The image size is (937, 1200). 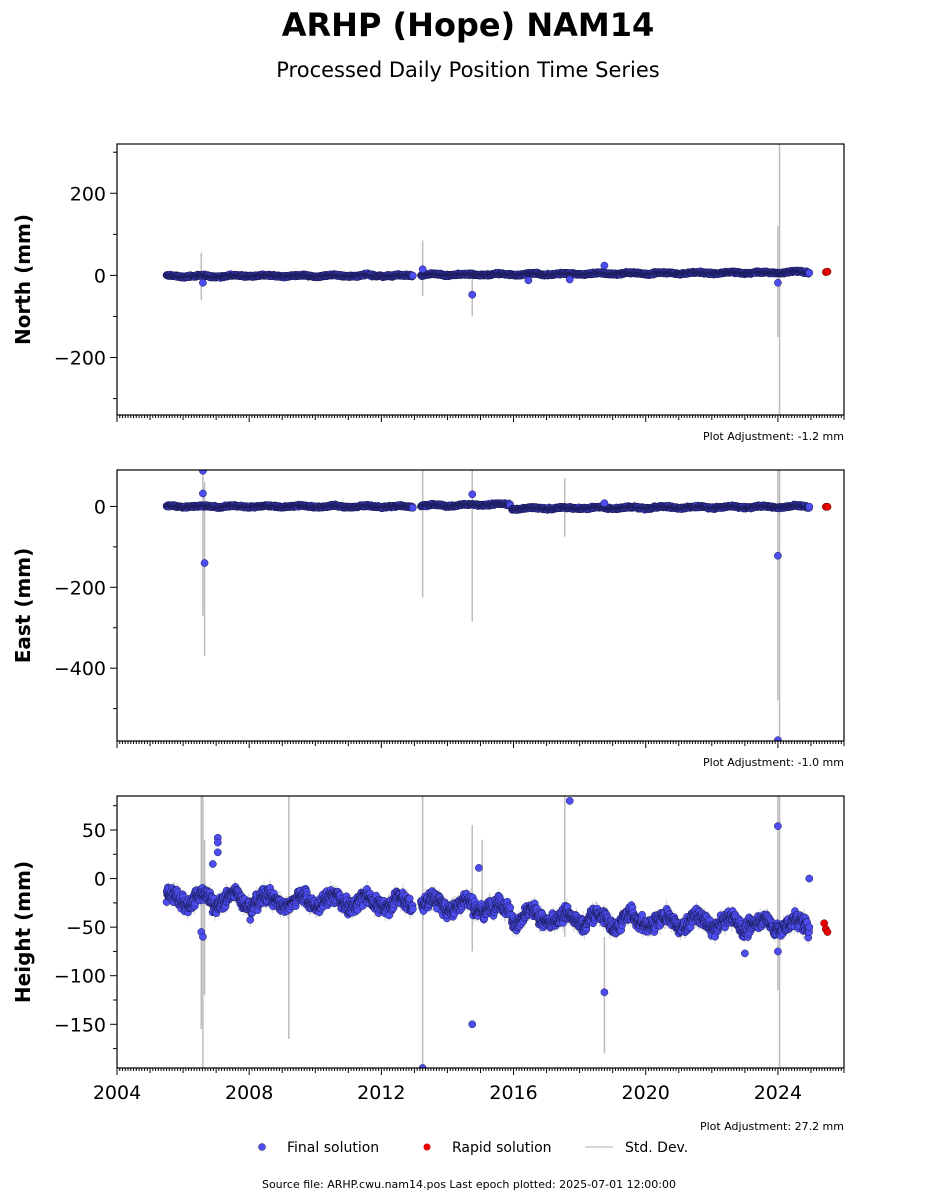 What do you see at coordinates (100, 276) in the screenshot?
I see `y-tick-label: 0` at bounding box center [100, 276].